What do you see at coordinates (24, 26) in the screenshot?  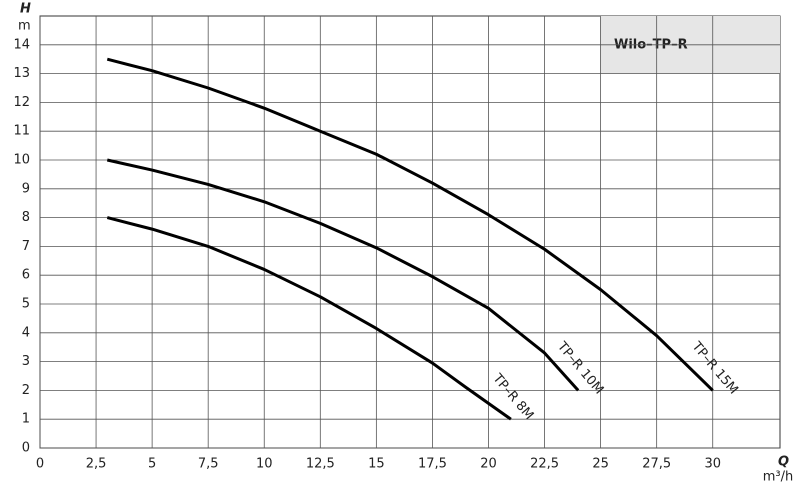 I see `y-axis-unit: m` at bounding box center [24, 26].